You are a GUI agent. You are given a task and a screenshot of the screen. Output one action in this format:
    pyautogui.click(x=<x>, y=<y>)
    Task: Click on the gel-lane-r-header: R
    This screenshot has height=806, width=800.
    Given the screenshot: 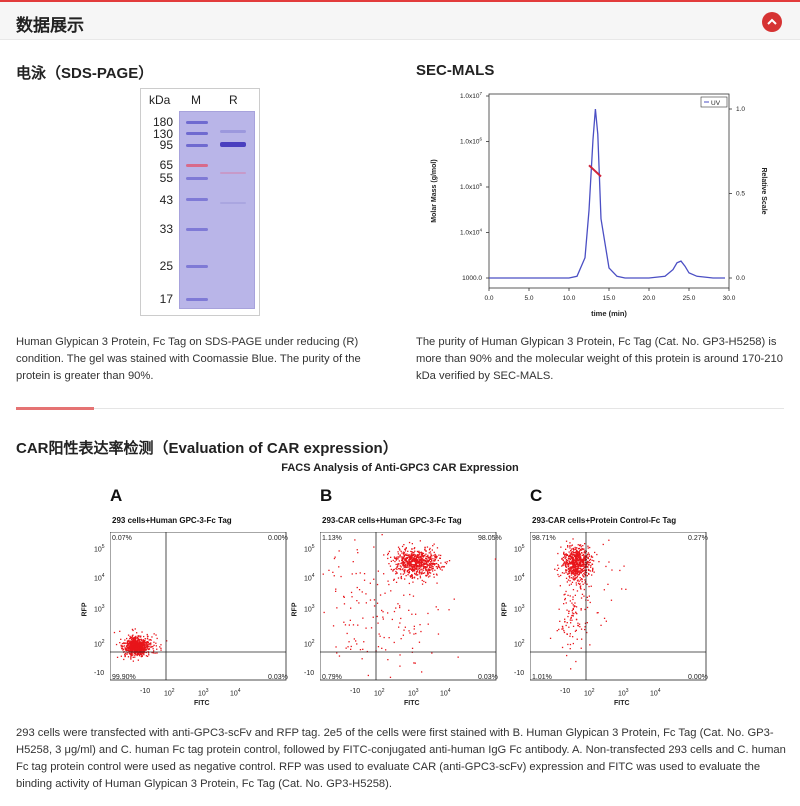 What is the action you would take?
    pyautogui.click(x=233, y=100)
    